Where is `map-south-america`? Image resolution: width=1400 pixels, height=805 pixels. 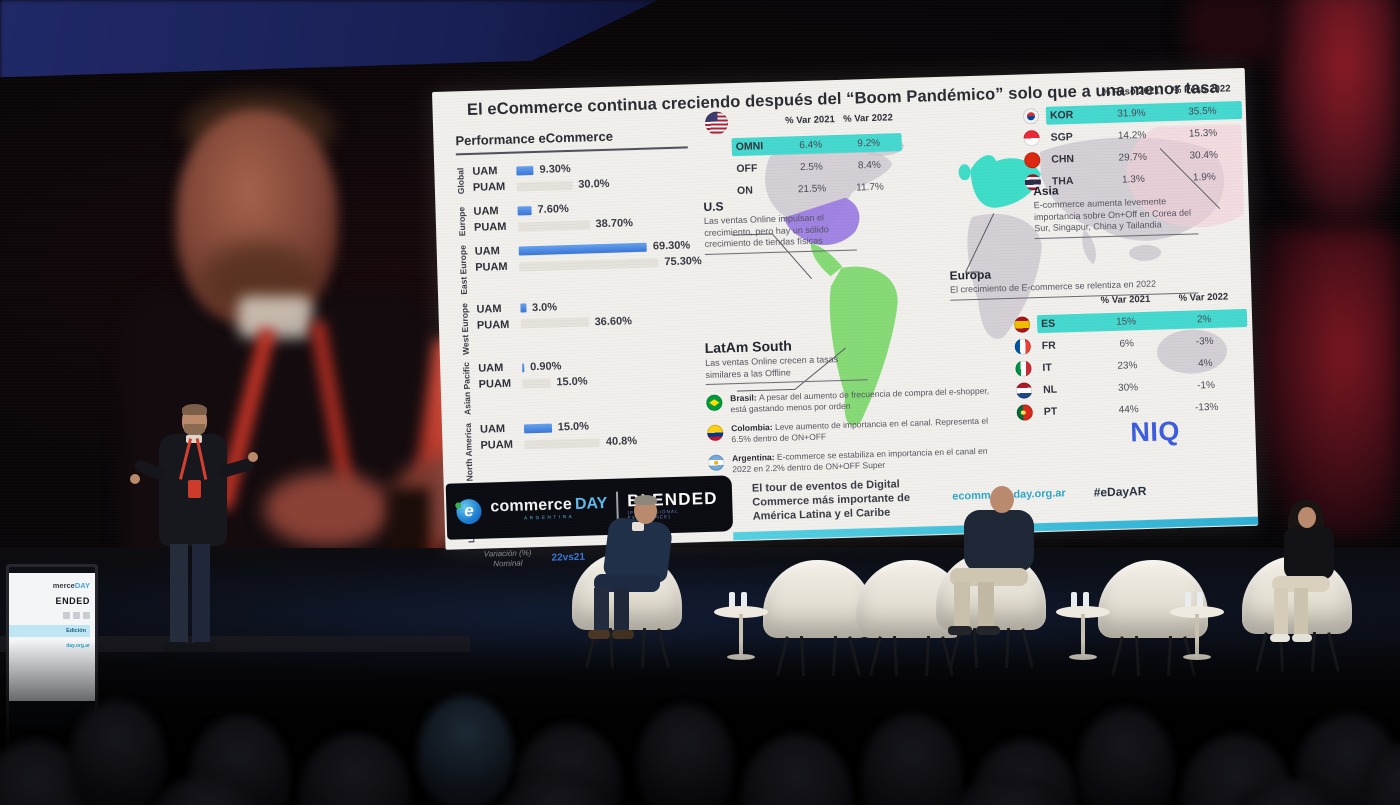 map-south-america is located at coordinates (863, 346).